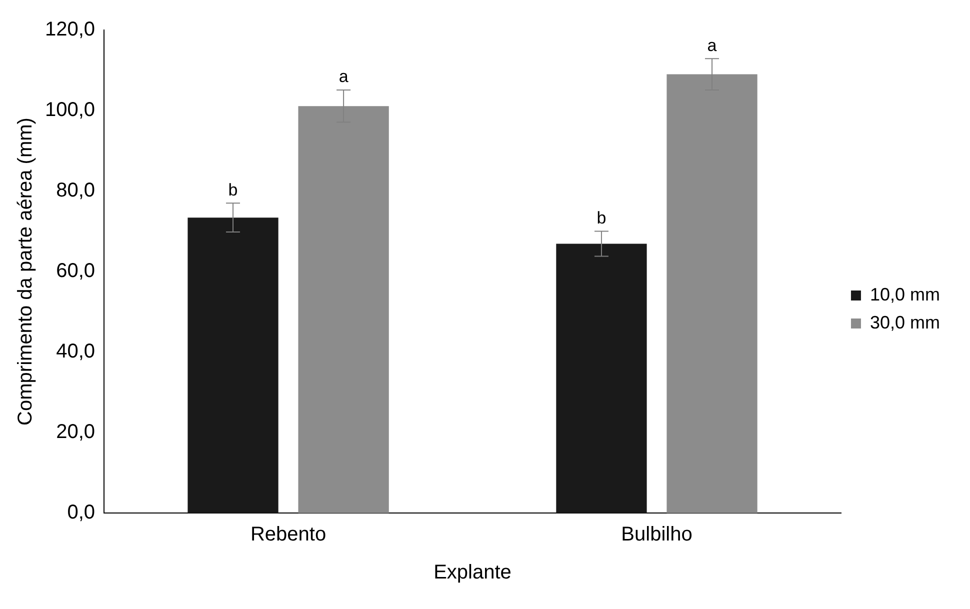 The height and width of the screenshot is (609, 970). Describe the element at coordinates (70, 110) in the screenshot. I see `y-tick-label: 100,0` at that location.